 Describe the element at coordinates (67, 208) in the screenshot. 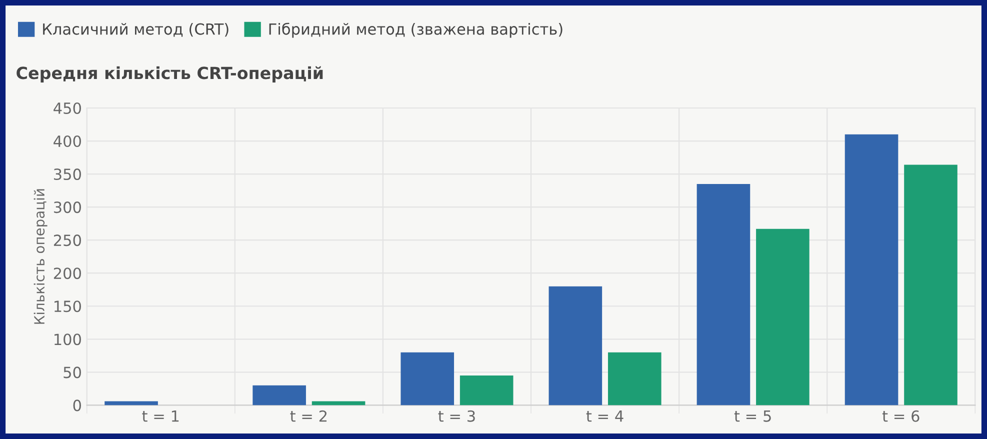

I see `y-tick-label: 300` at that location.